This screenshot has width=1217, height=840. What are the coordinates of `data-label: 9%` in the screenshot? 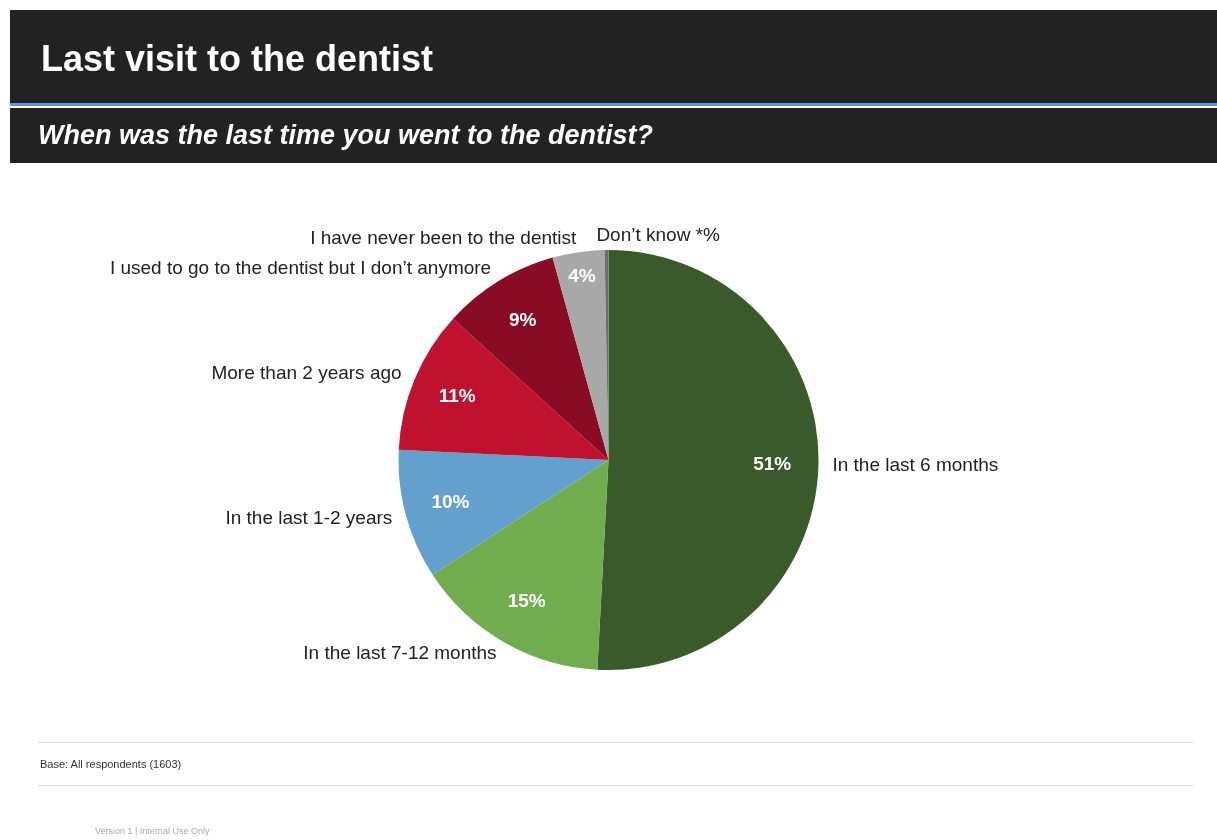 It's located at (522, 319).